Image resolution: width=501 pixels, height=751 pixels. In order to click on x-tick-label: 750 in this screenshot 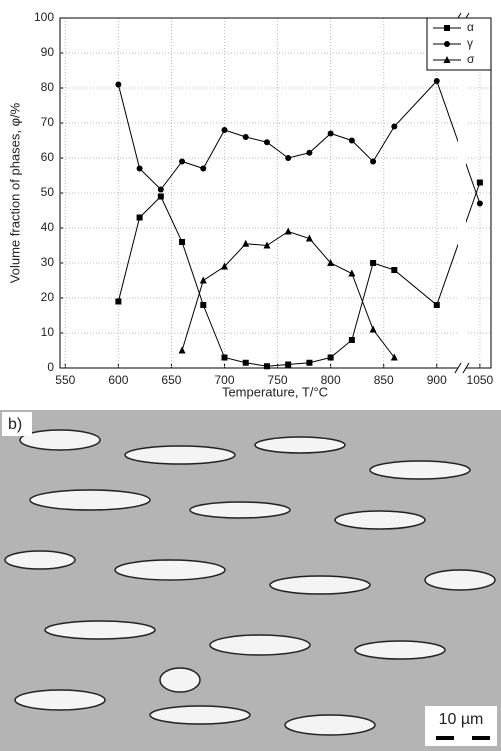, I will do `click(278, 380)`.